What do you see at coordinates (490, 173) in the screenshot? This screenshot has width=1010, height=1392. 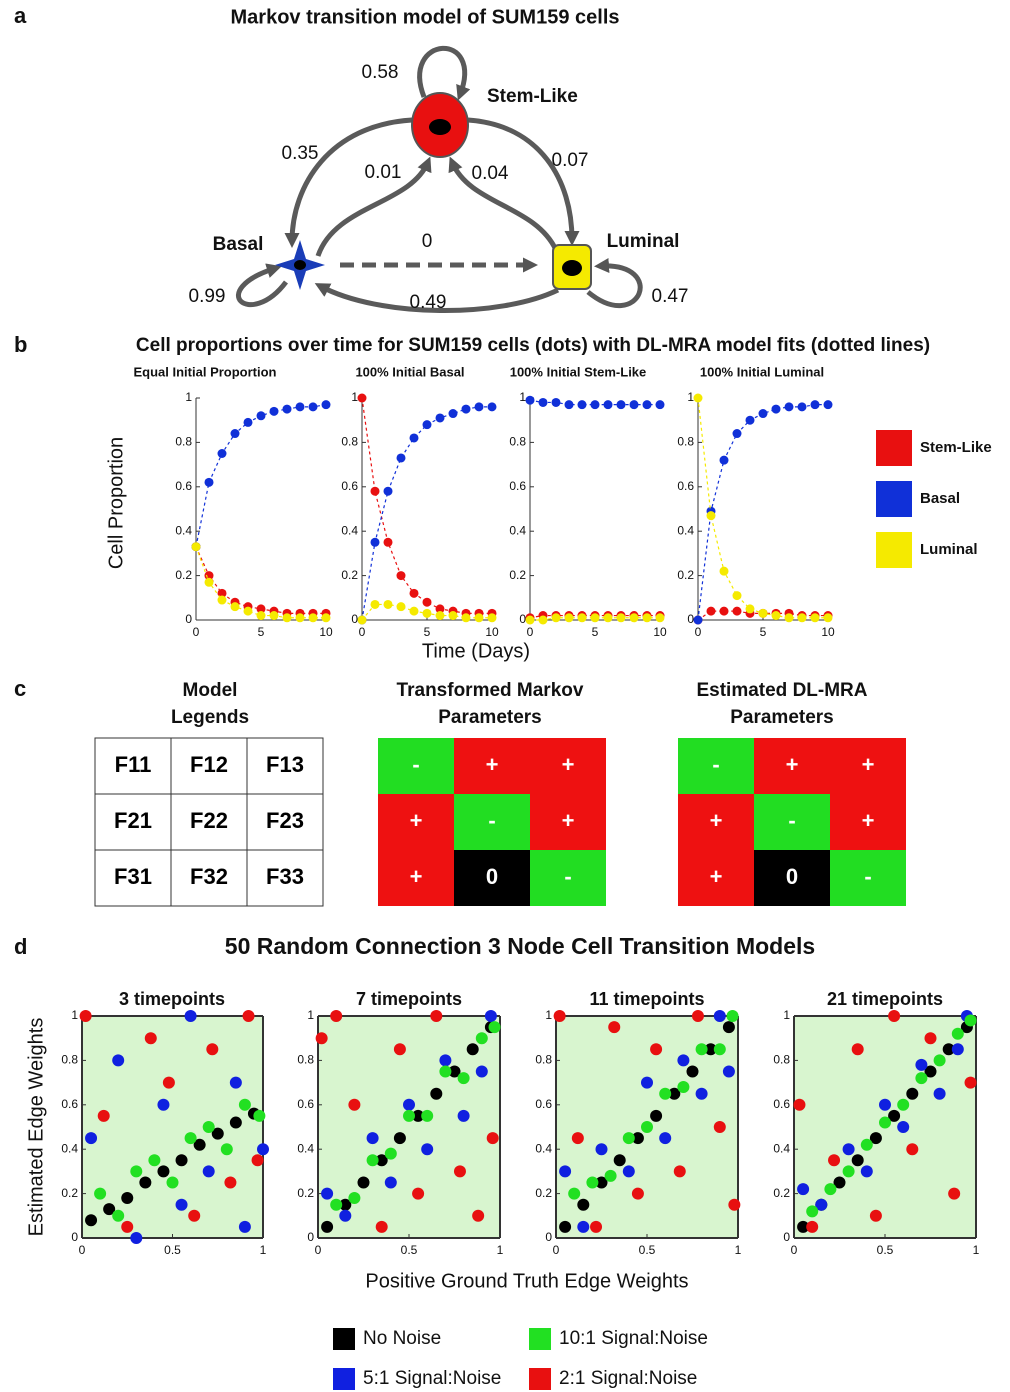 I see `edge-weight: 0.04` at bounding box center [490, 173].